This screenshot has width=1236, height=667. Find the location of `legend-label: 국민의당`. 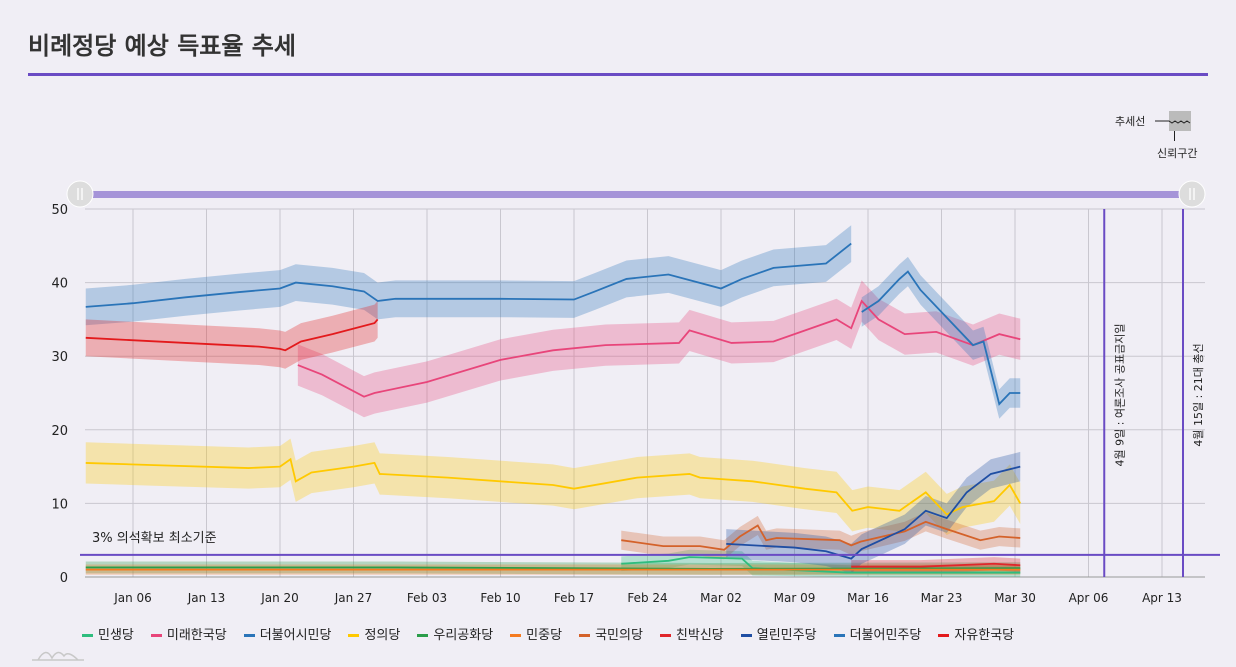

legend-label: 국민의당 is located at coordinates (619, 635).